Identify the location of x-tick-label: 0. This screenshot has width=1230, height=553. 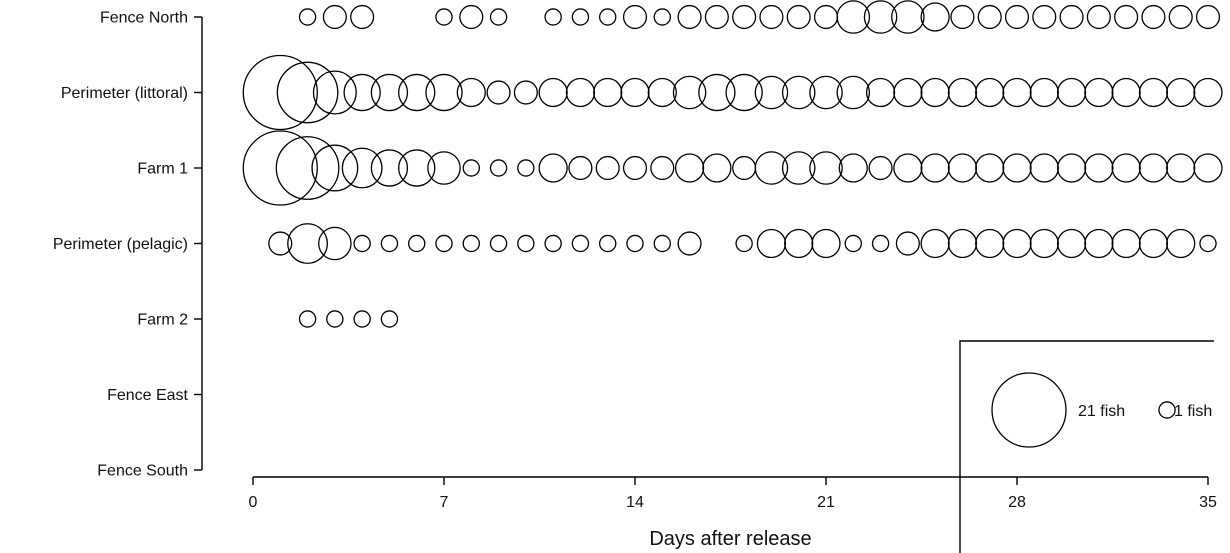
(253, 502).